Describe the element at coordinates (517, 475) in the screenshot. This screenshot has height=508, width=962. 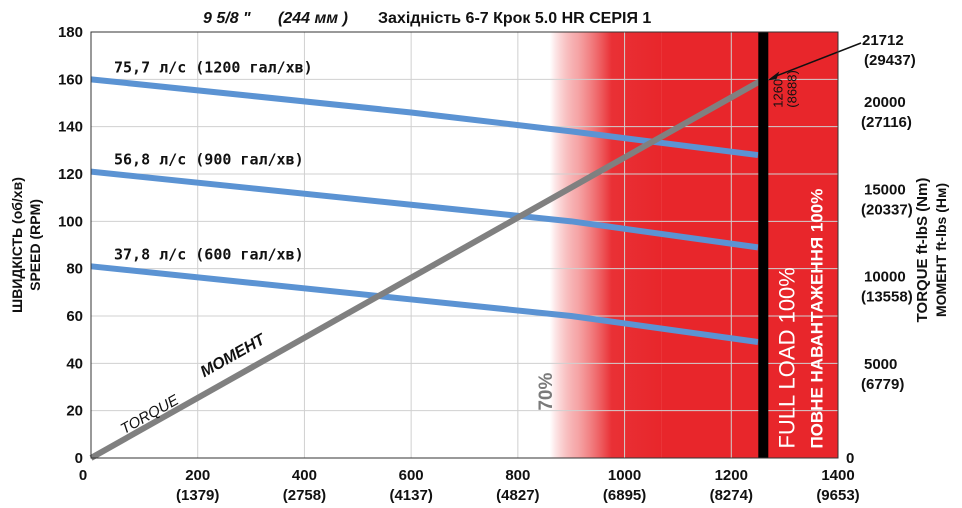
I see `x-tick-label: 800` at that location.